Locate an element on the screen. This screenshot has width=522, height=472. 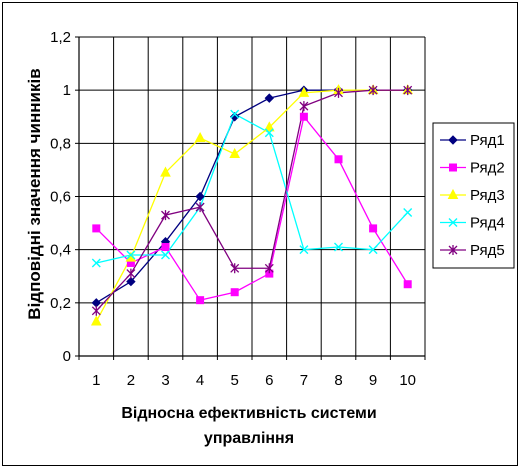
legend-label: Ряд1 is located at coordinates (487, 140).